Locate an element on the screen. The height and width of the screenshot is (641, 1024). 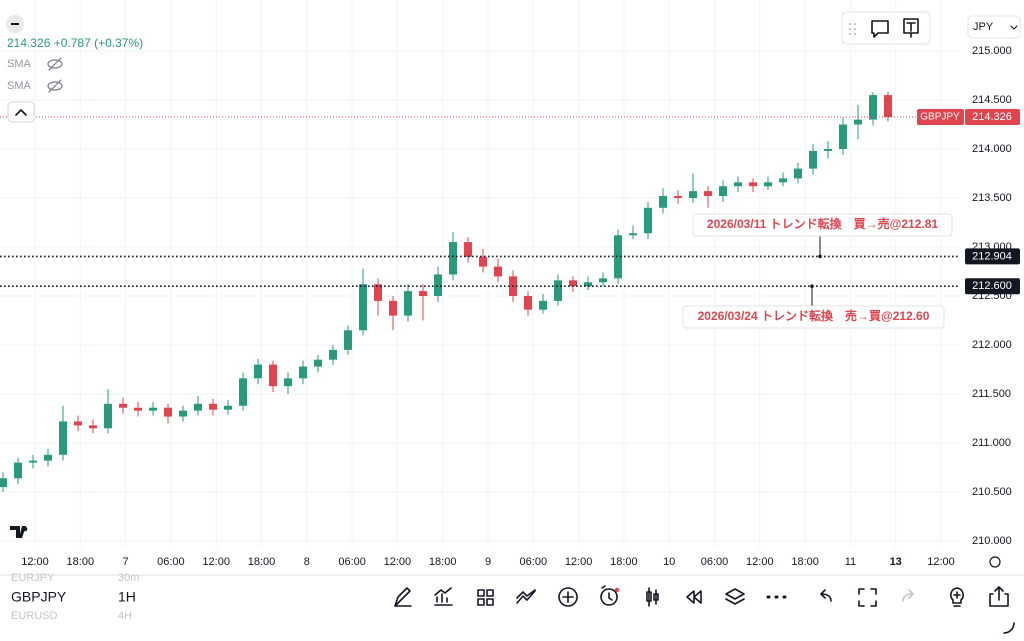
interval: 1H is located at coordinates (127, 597).